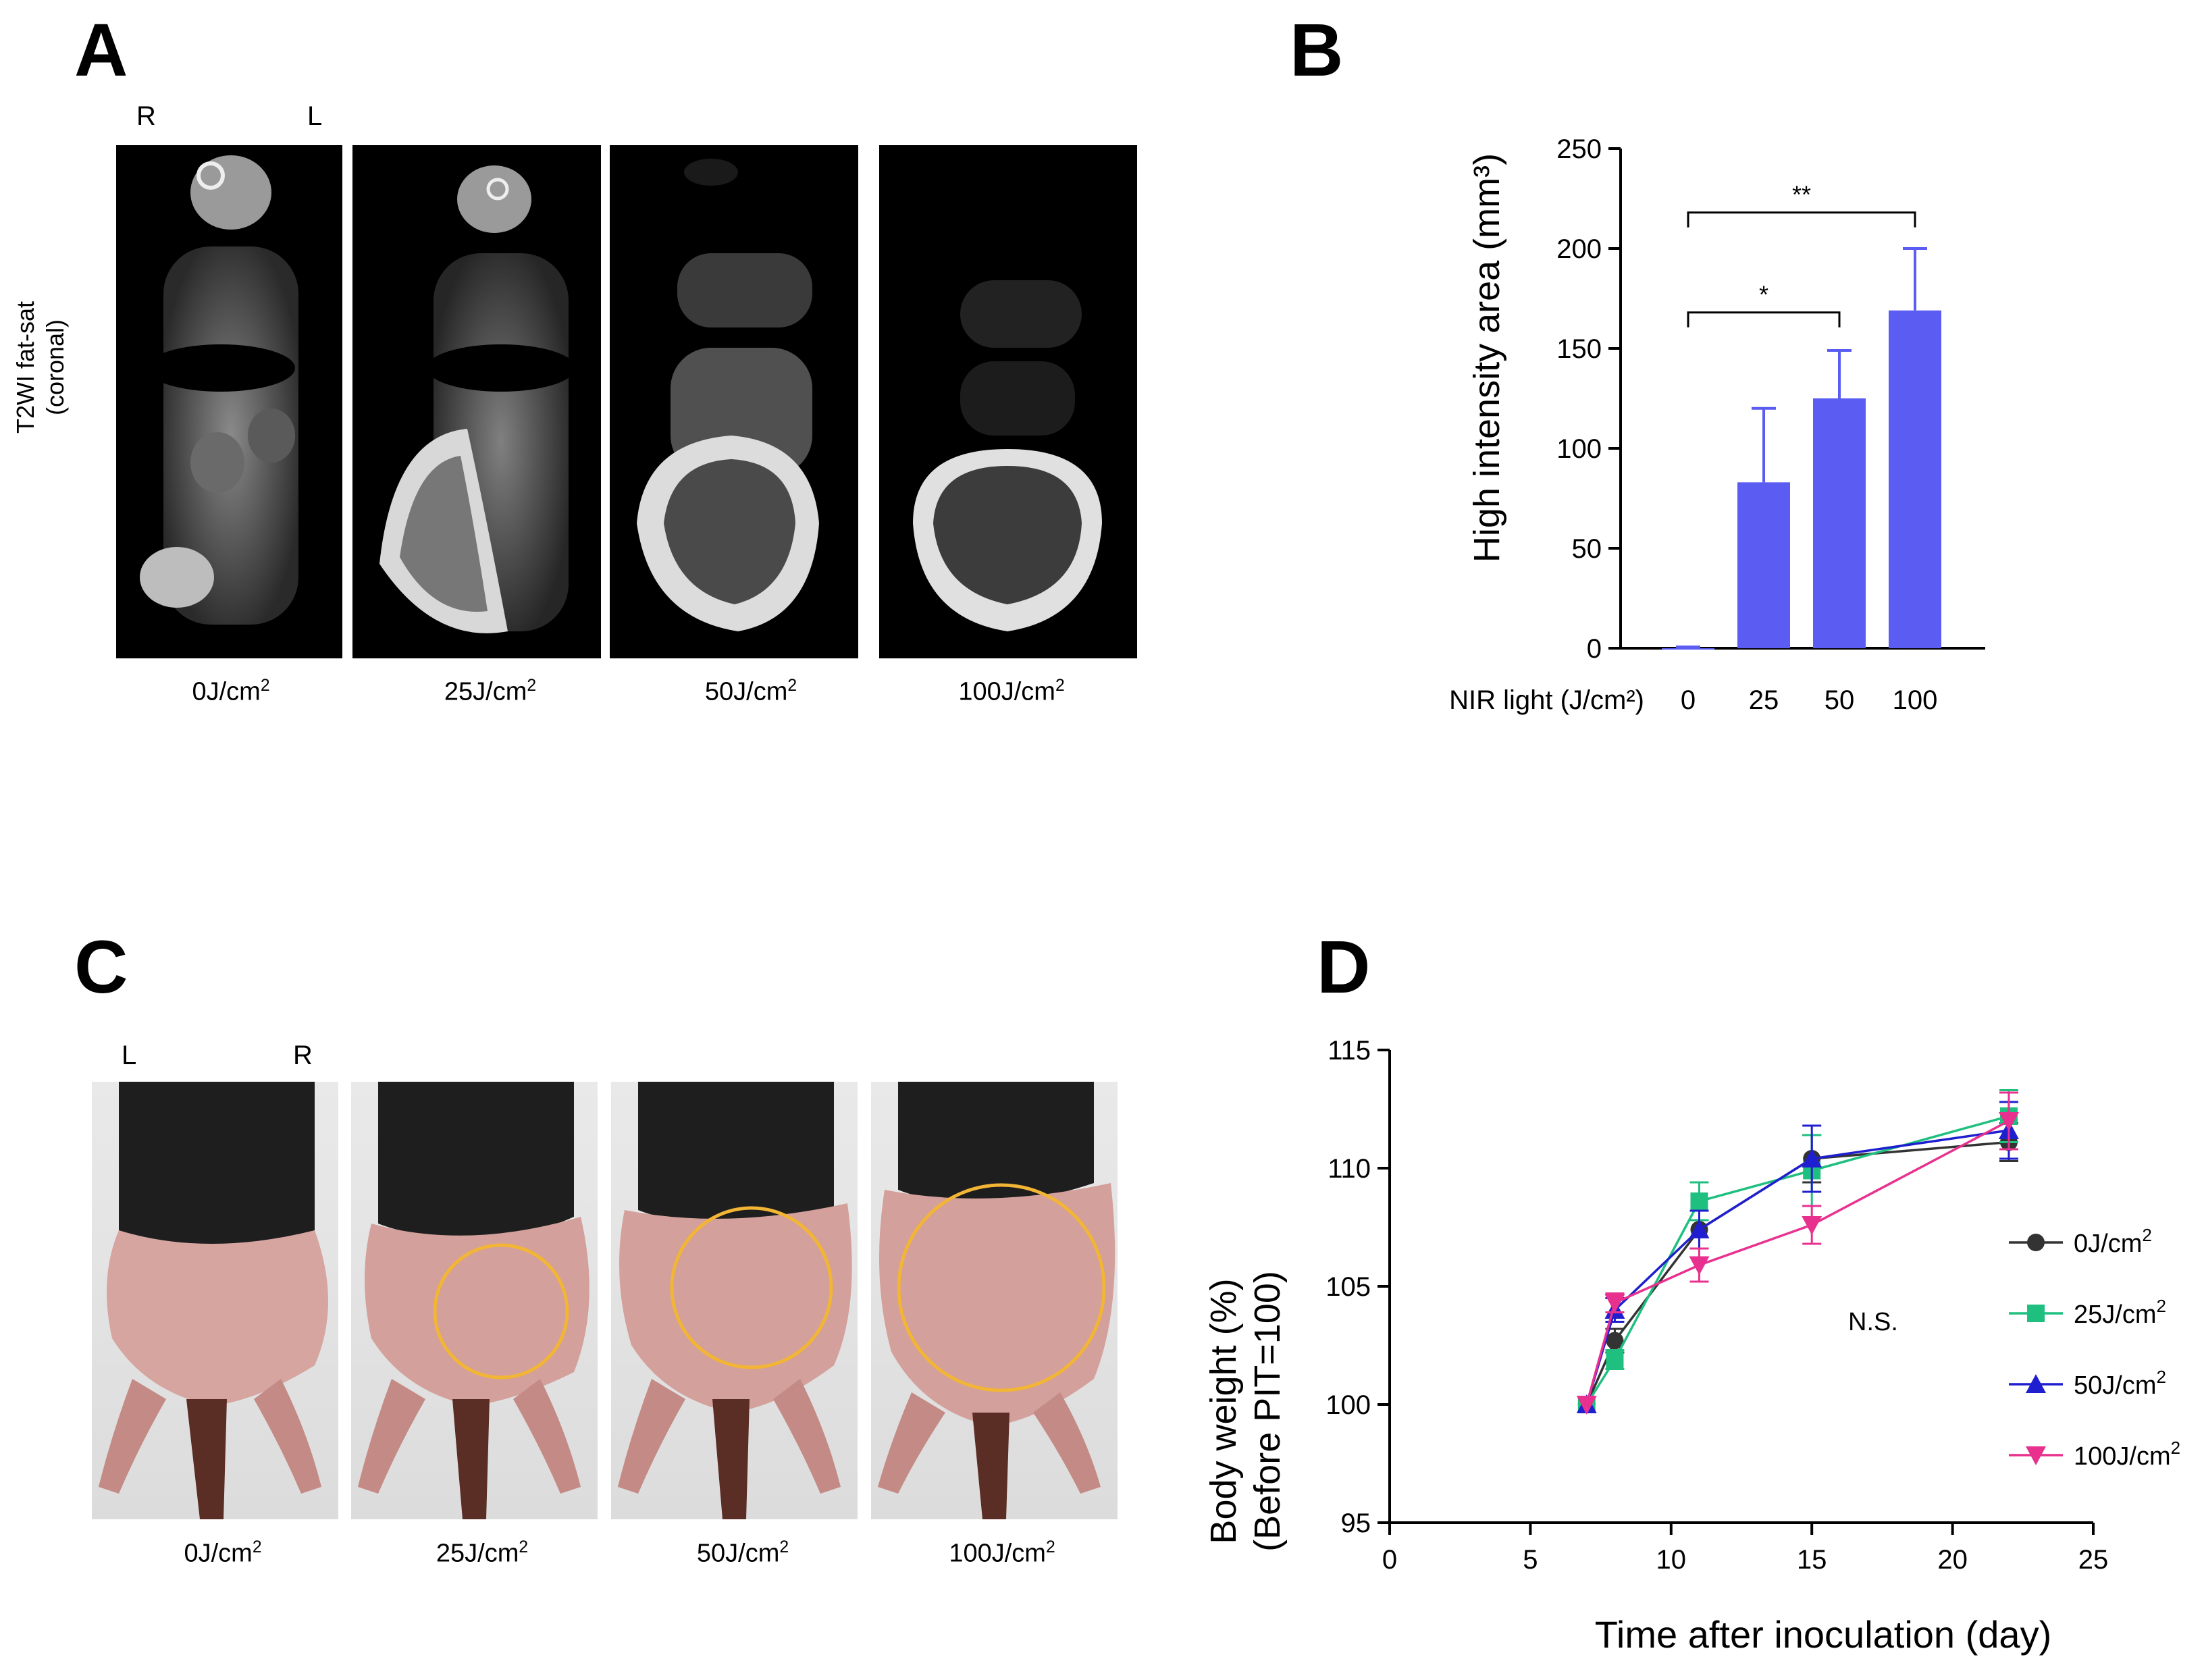 The image size is (2204, 1680). What do you see at coordinates (1763, 295) in the screenshot?
I see `significance-label: *` at bounding box center [1763, 295].